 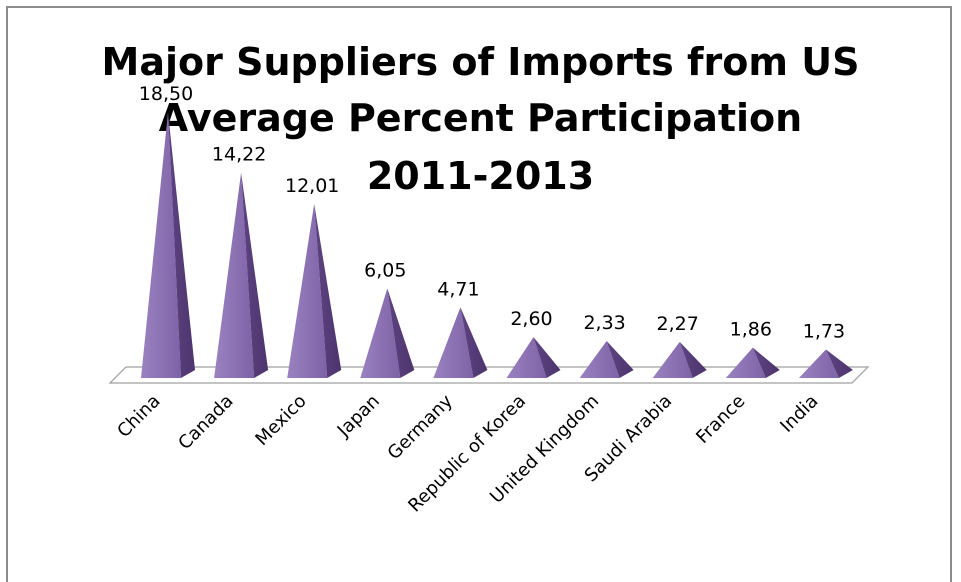 What do you see at coordinates (205, 422) in the screenshot?
I see `category-label: Canada` at bounding box center [205, 422].